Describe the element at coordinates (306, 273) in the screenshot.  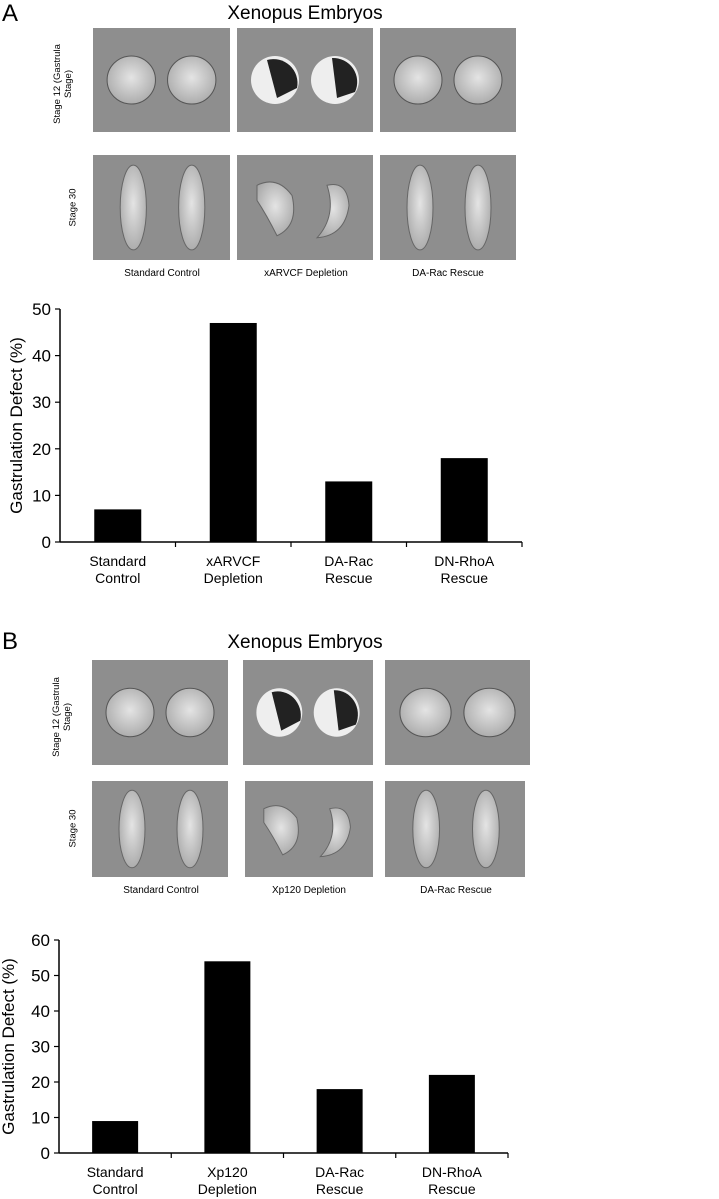
I see `panel-a-caption-2: xARVCF Depletion` at that location.